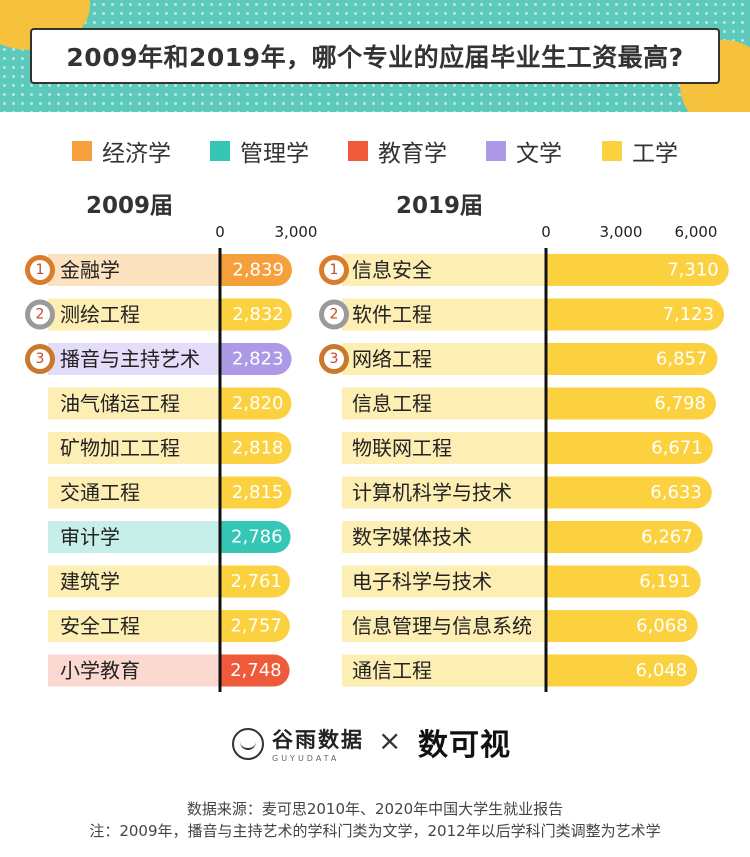  I want to click on legend-item-education: 教育学, so click(397, 151).